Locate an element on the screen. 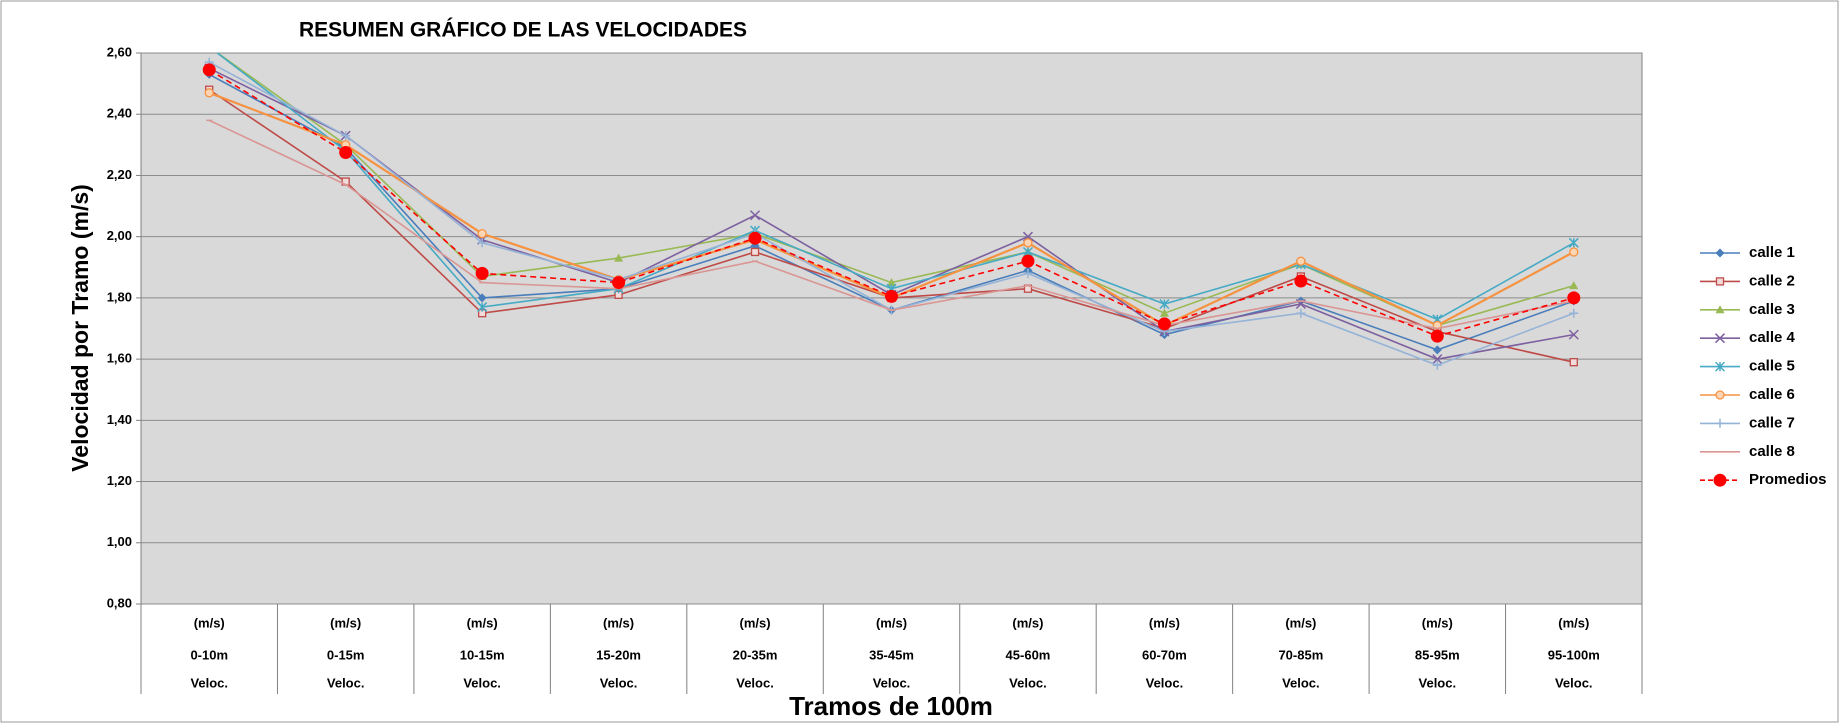 This screenshot has height=728, width=1839. legend-label: Promedios is located at coordinates (1788, 479).